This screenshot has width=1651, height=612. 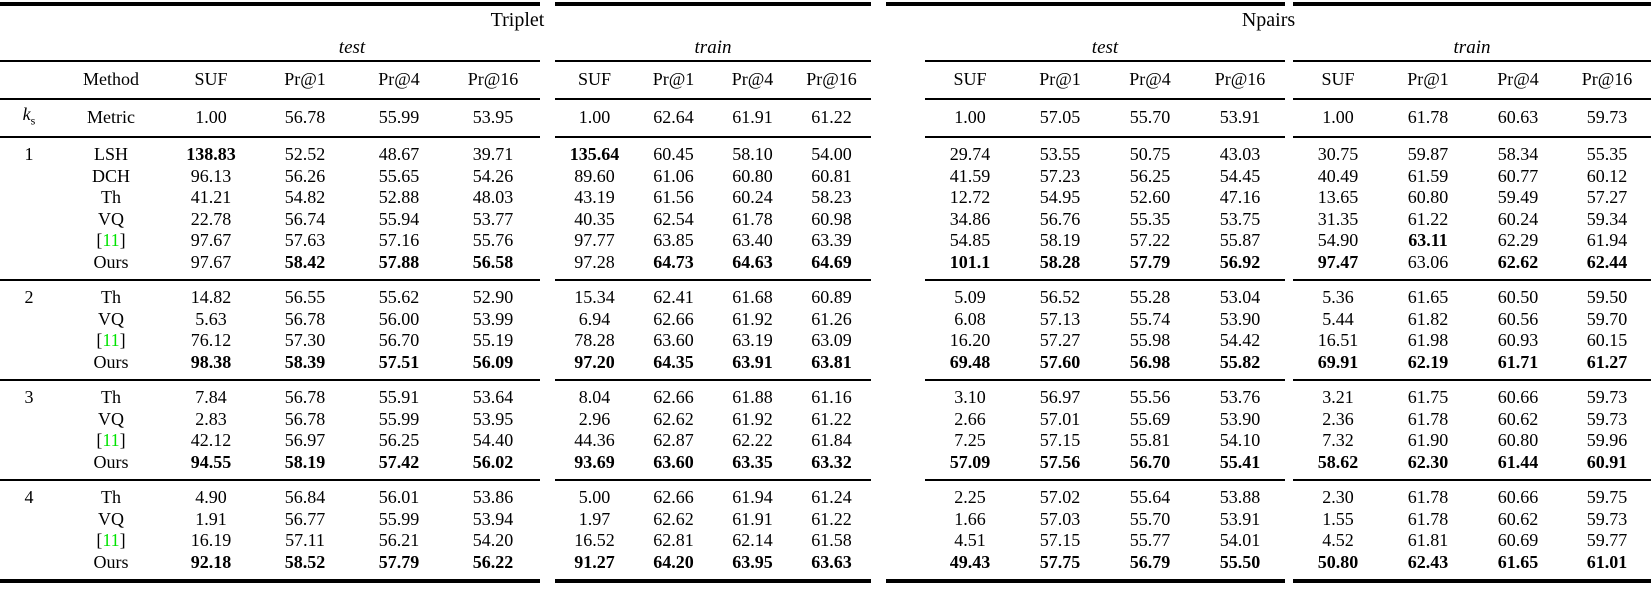 I want to click on value-cell: 63.19, so click(x=752, y=340).